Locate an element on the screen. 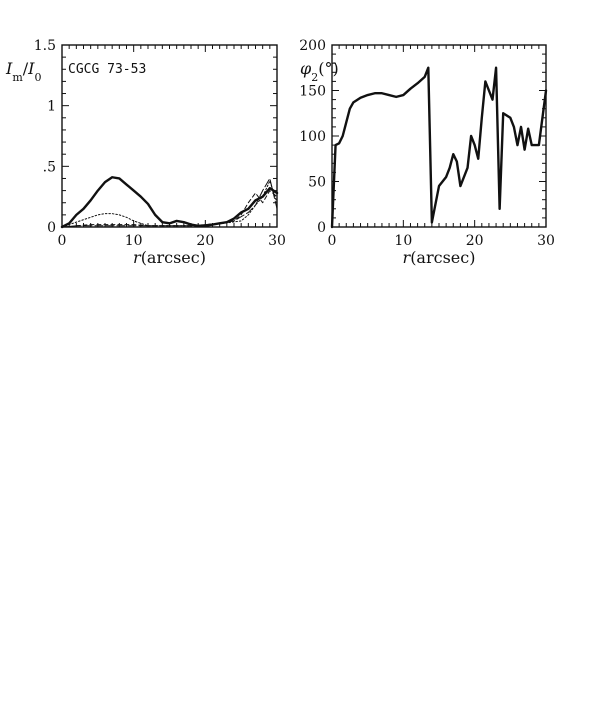 This screenshot has width=598, height=720. right-plot-frame is located at coordinates (439, 136).